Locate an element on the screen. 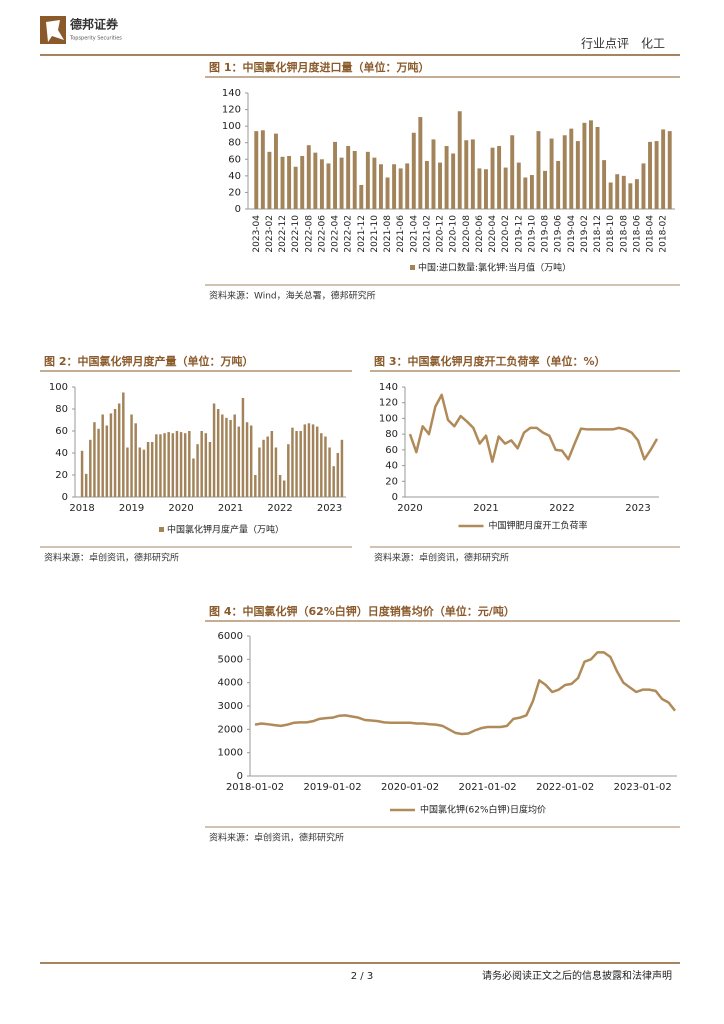 This screenshot has height=1024, width=724. chart-title: 图 4：中国氯化钾（62%白钾）日度销售均价（单位：元/吨） is located at coordinates (362, 611).